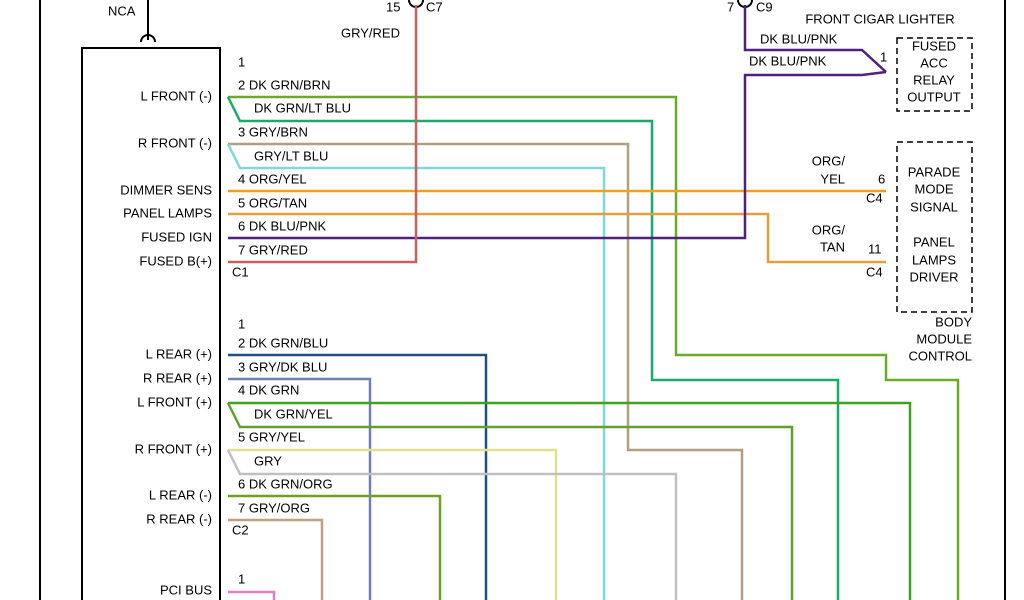 The width and height of the screenshot is (1024, 600). What do you see at coordinates (293, 413) in the screenshot?
I see `wire-label: DK GRN/YEL` at bounding box center [293, 413].